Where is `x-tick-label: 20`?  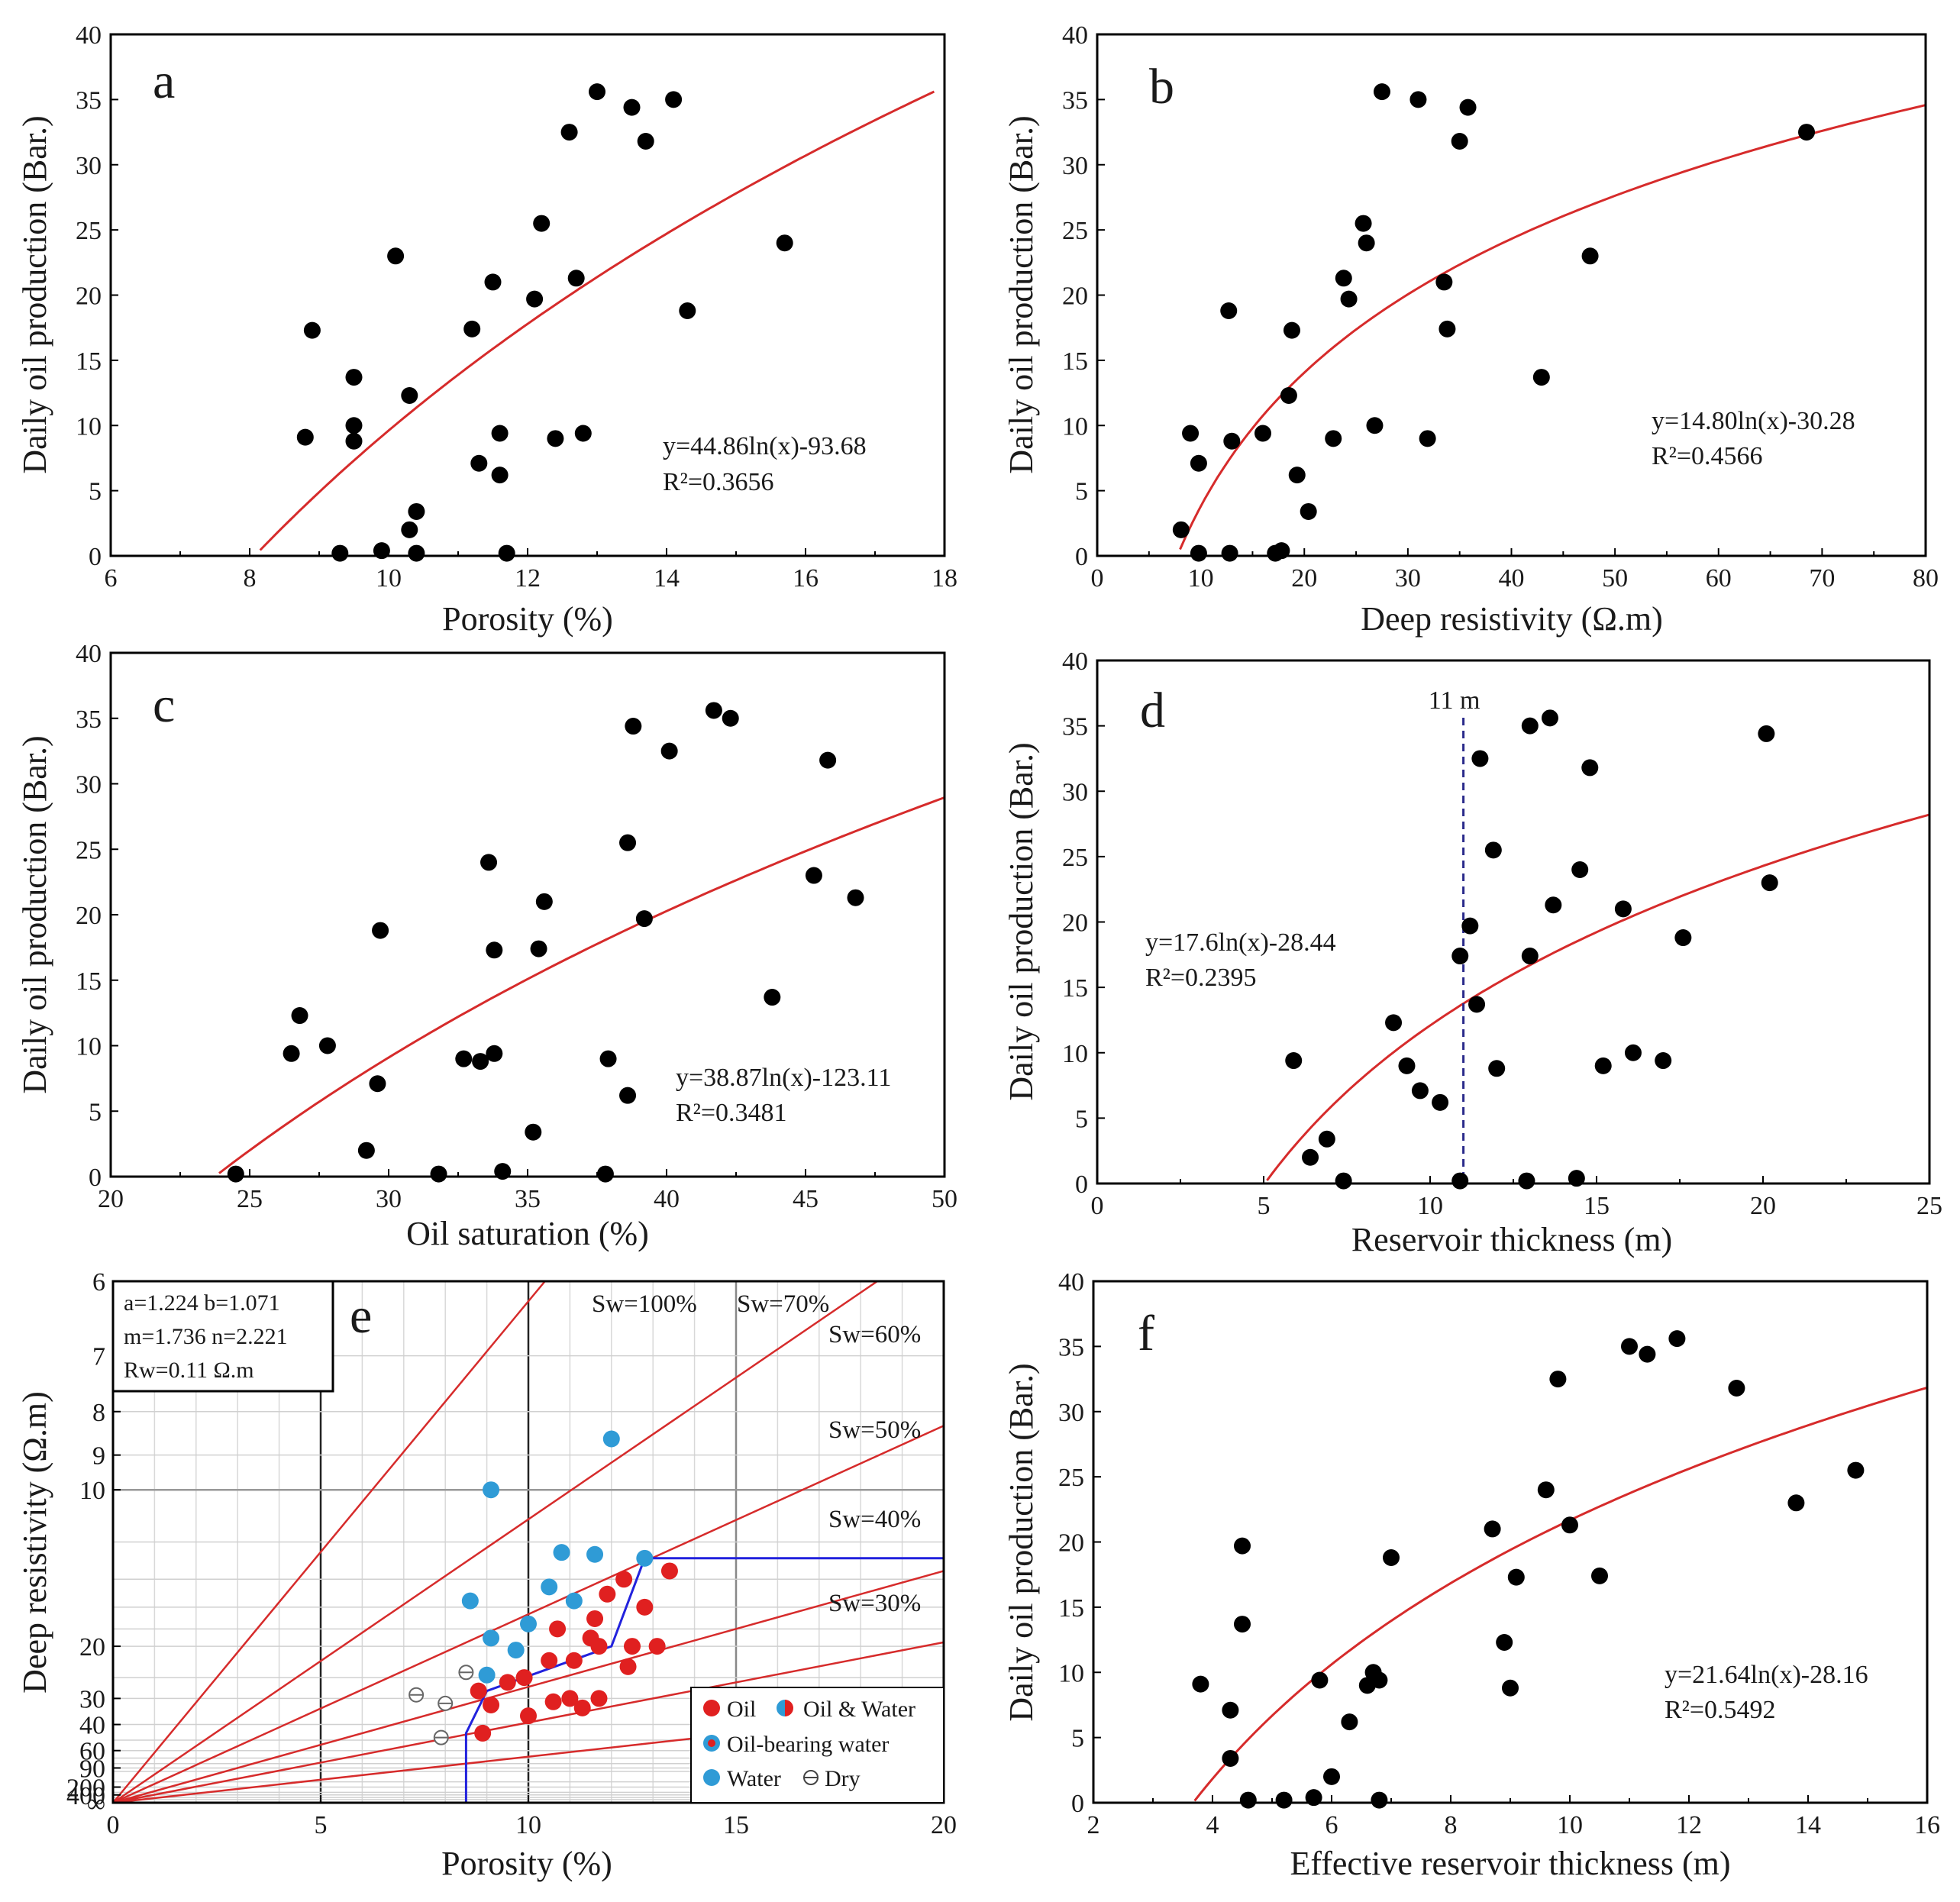
x-tick-label: 20 is located at coordinates (1763, 1206).